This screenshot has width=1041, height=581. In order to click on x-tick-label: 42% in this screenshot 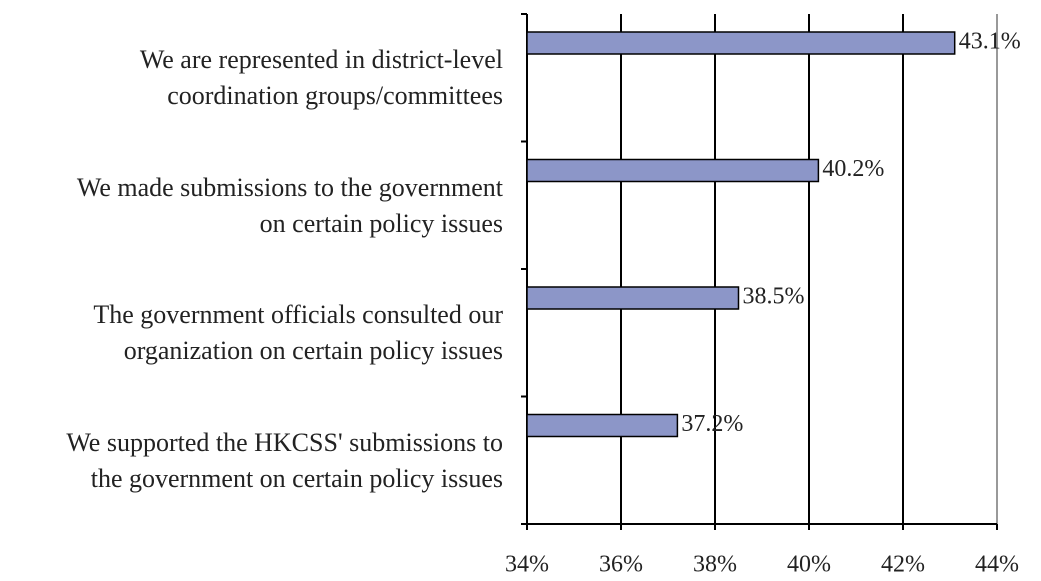, I will do `click(903, 565)`.